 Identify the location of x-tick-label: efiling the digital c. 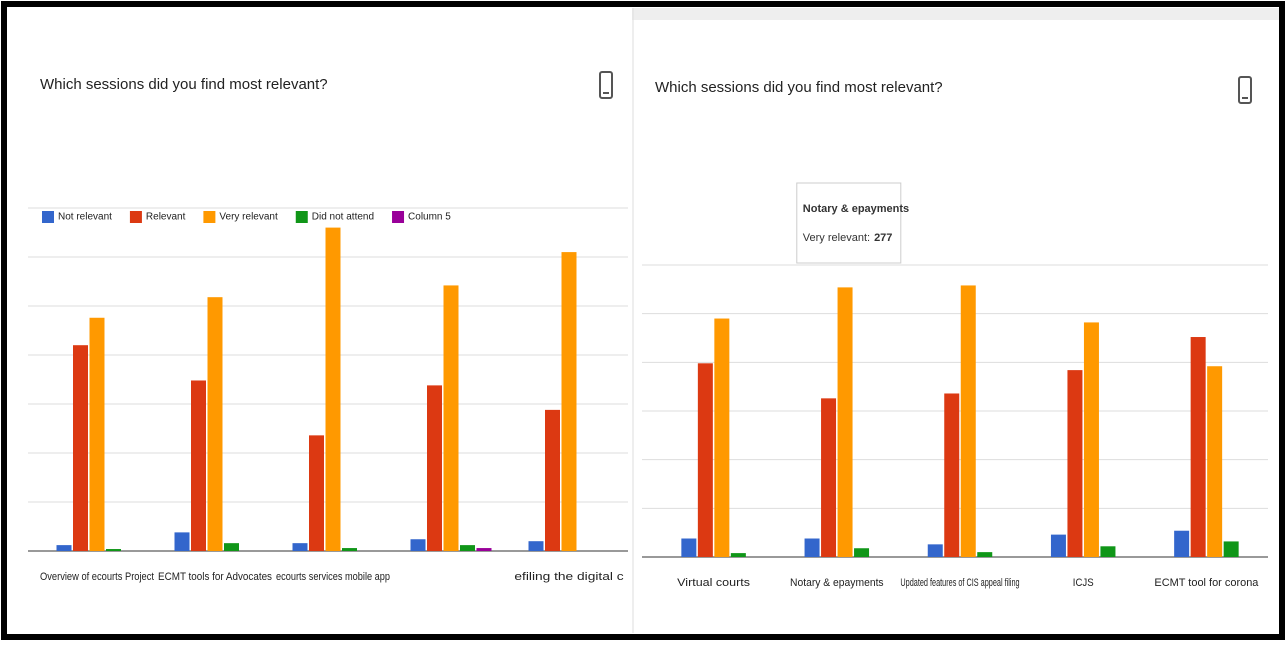
(569, 577).